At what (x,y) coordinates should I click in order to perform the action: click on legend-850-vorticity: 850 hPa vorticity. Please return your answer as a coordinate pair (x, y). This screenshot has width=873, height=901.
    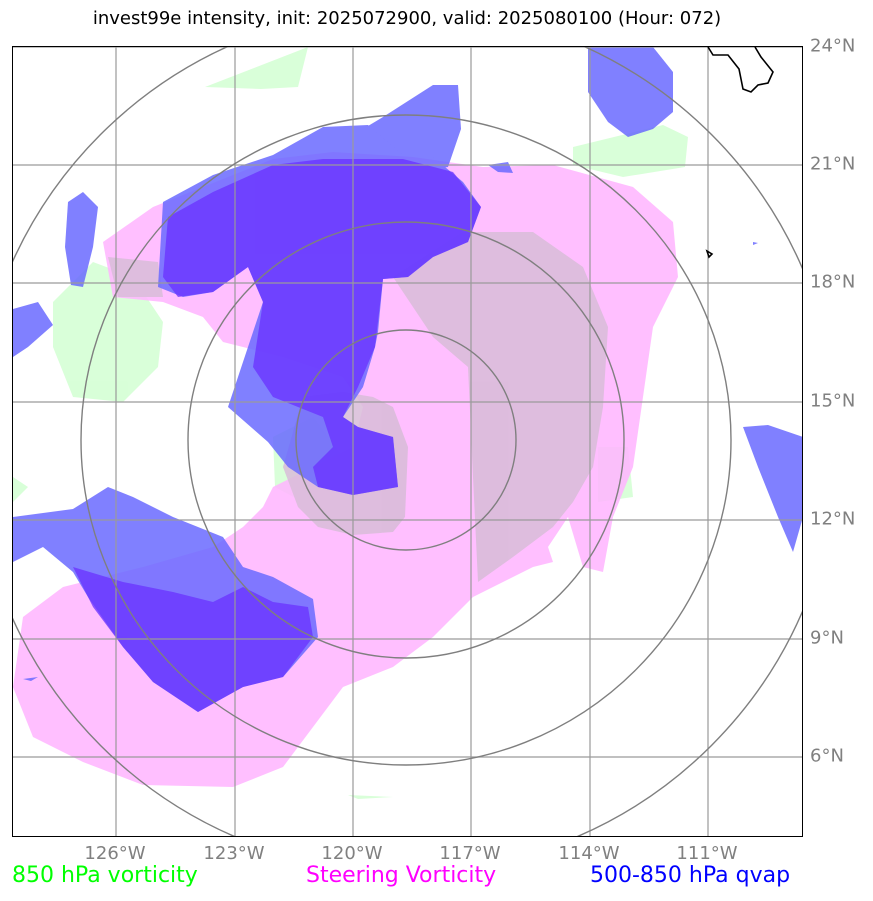
    Looking at the image, I should click on (105, 875).